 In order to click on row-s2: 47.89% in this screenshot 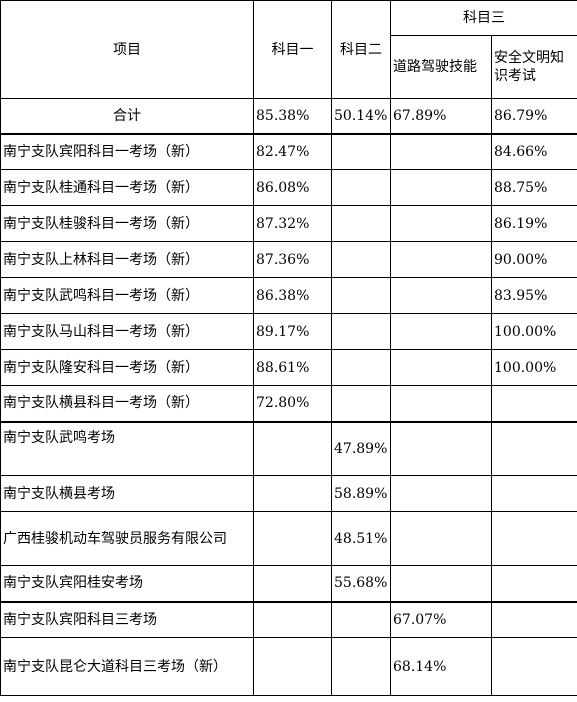, I will do `click(361, 448)`.